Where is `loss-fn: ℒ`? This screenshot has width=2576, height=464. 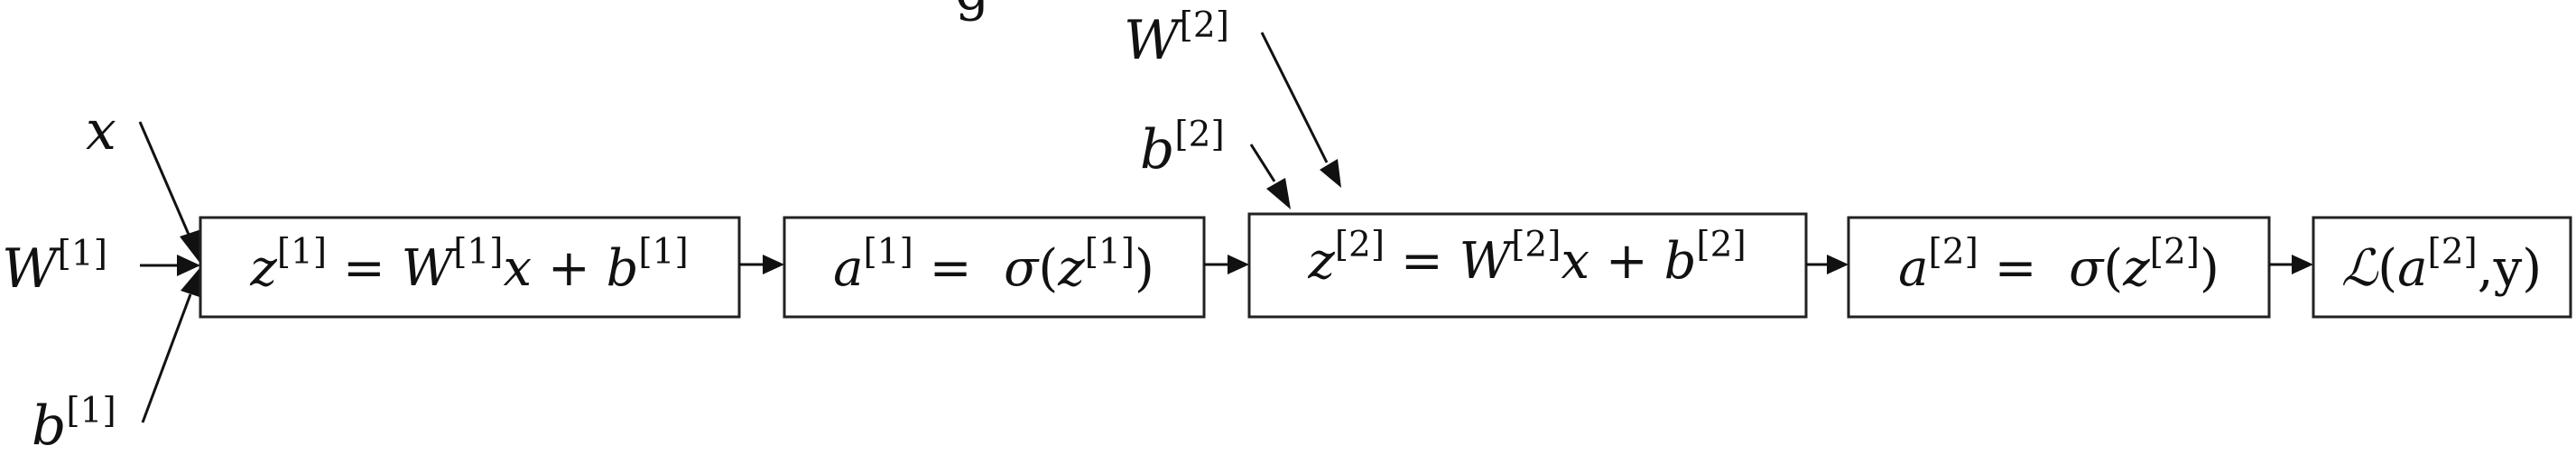
loss-fn: ℒ is located at coordinates (2360, 269).